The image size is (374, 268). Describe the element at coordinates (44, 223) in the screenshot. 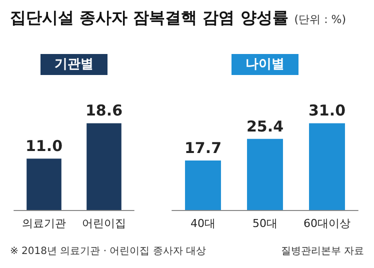

I see `x-tick-label: 의료기관` at that location.